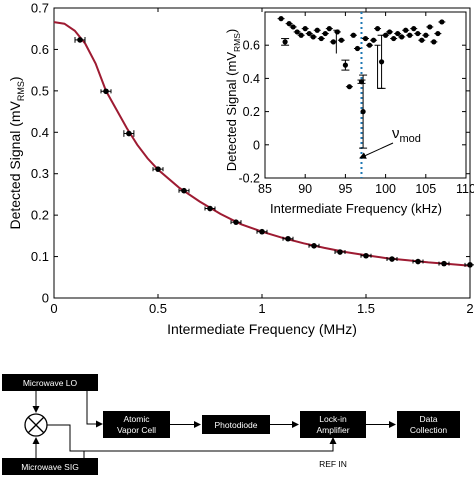  What do you see at coordinates (40, 256) in the screenshot?
I see `y-tick-label: 0.1` at bounding box center [40, 256].